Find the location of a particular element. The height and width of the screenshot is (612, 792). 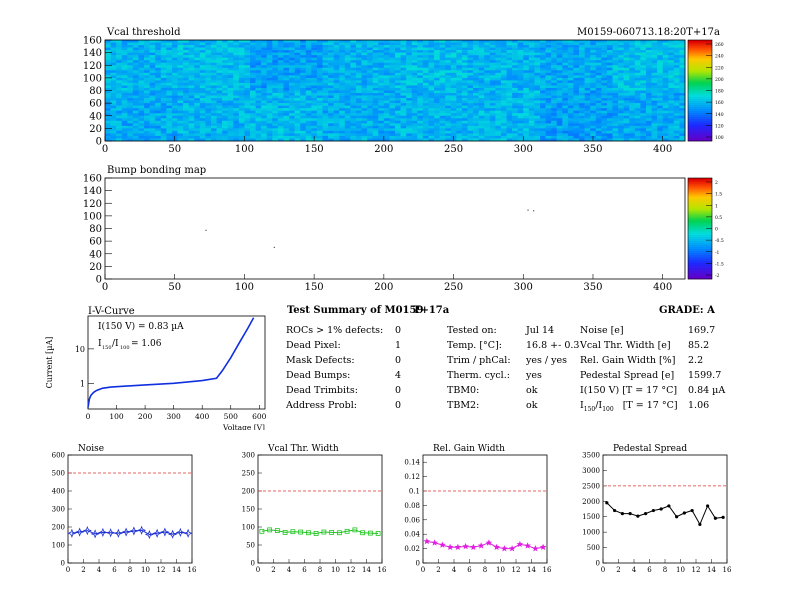

pedestal-y-tick-label: 0 is located at coordinates (598, 564).